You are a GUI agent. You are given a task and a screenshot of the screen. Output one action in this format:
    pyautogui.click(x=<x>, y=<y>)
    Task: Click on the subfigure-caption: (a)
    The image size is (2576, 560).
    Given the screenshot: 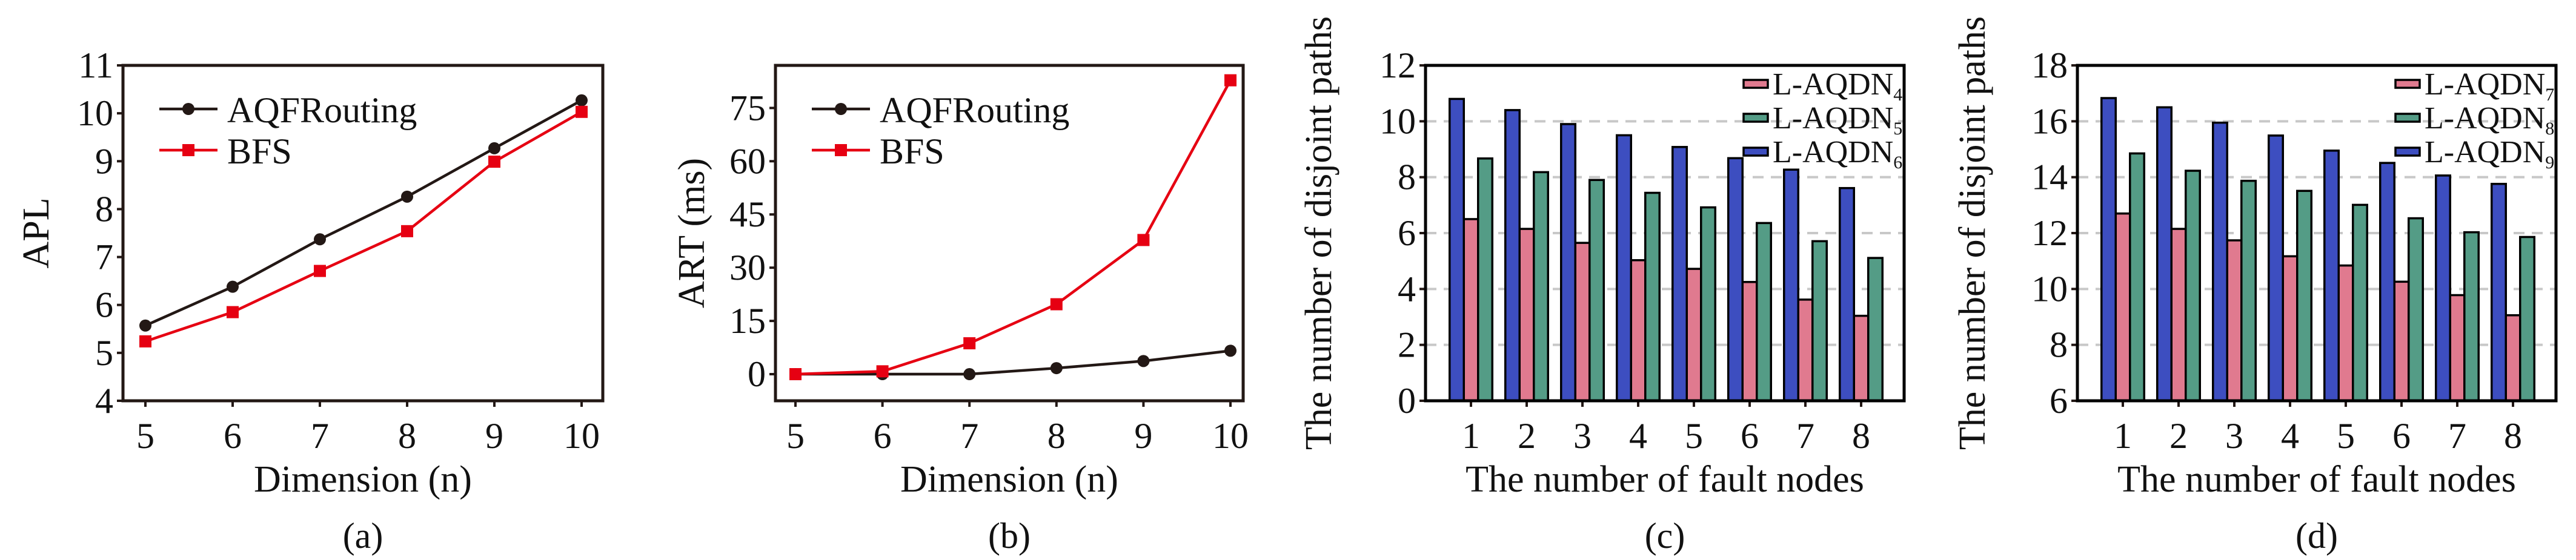 What is the action you would take?
    pyautogui.click(x=363, y=536)
    